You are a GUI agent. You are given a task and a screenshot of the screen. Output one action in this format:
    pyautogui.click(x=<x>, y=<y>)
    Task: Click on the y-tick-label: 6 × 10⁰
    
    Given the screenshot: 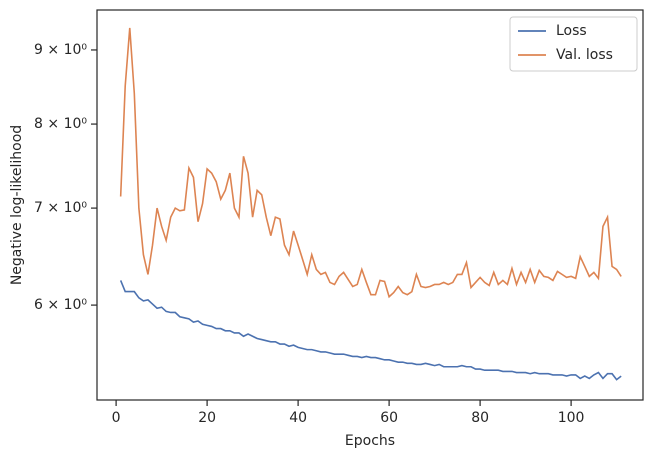 What is the action you would take?
    pyautogui.click(x=60, y=305)
    